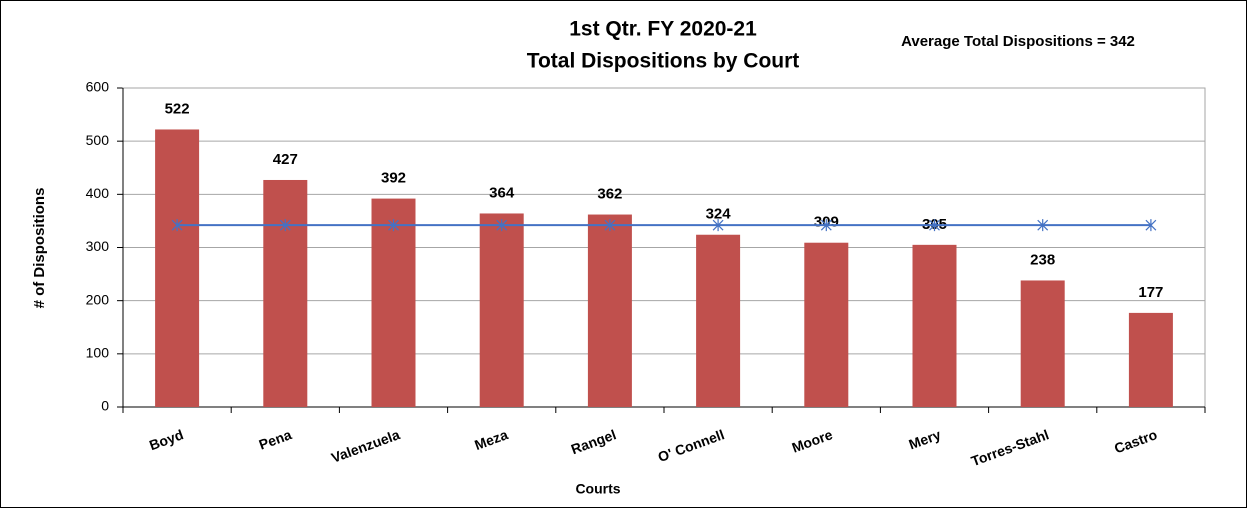 Image resolution: width=1247 pixels, height=508 pixels. I want to click on y-tick-label: 400, so click(98, 193).